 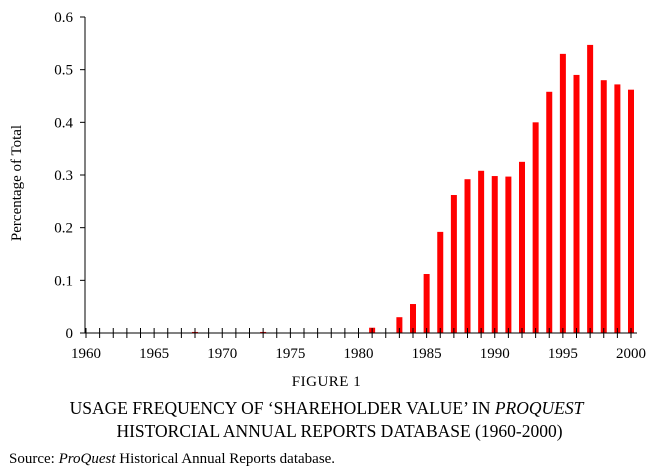 What do you see at coordinates (467, 256) in the screenshot?
I see `bar-1988` at bounding box center [467, 256].